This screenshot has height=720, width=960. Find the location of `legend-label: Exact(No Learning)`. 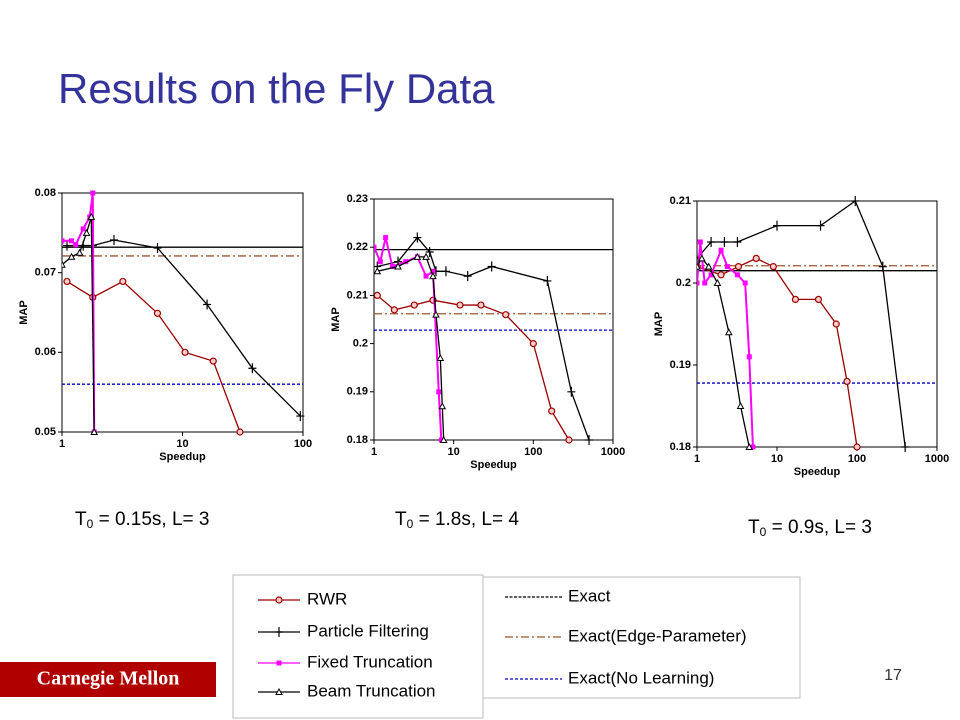

legend-label: Exact(No Learning) is located at coordinates (641, 677).